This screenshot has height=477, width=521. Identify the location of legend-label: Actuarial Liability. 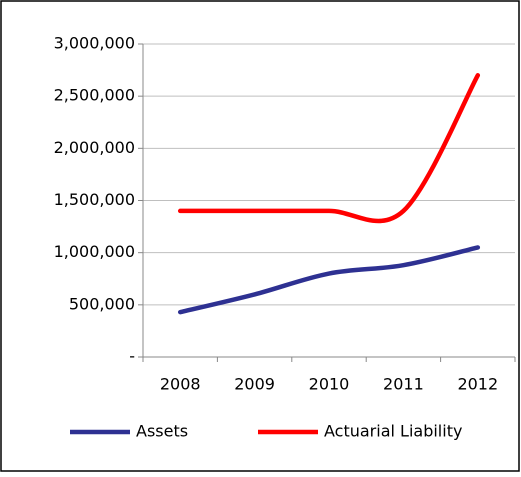
(393, 431).